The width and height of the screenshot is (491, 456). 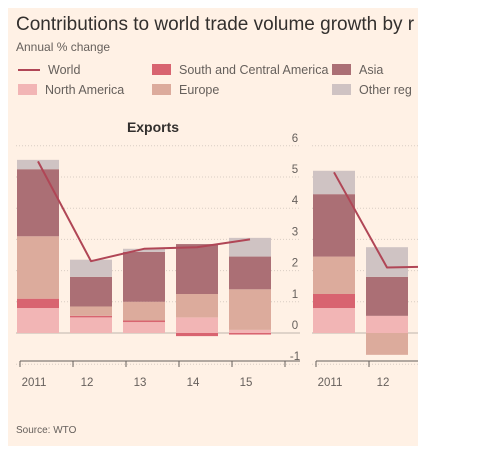 I want to click on y-tick-label: 3, so click(x=295, y=232).